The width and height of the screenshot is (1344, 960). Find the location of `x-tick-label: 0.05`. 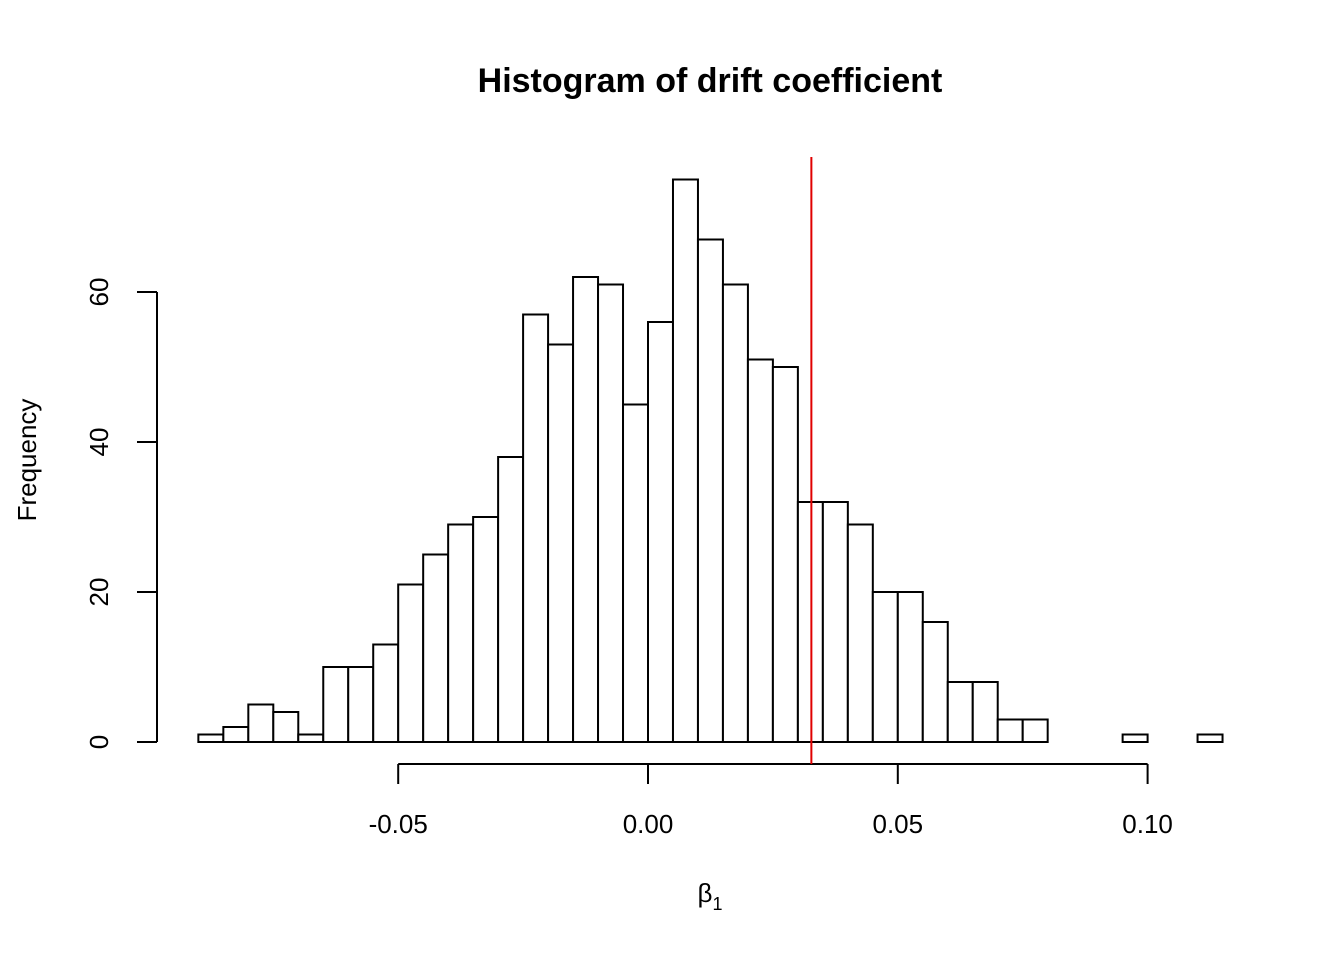

x-tick-label: 0.05 is located at coordinates (897, 824).